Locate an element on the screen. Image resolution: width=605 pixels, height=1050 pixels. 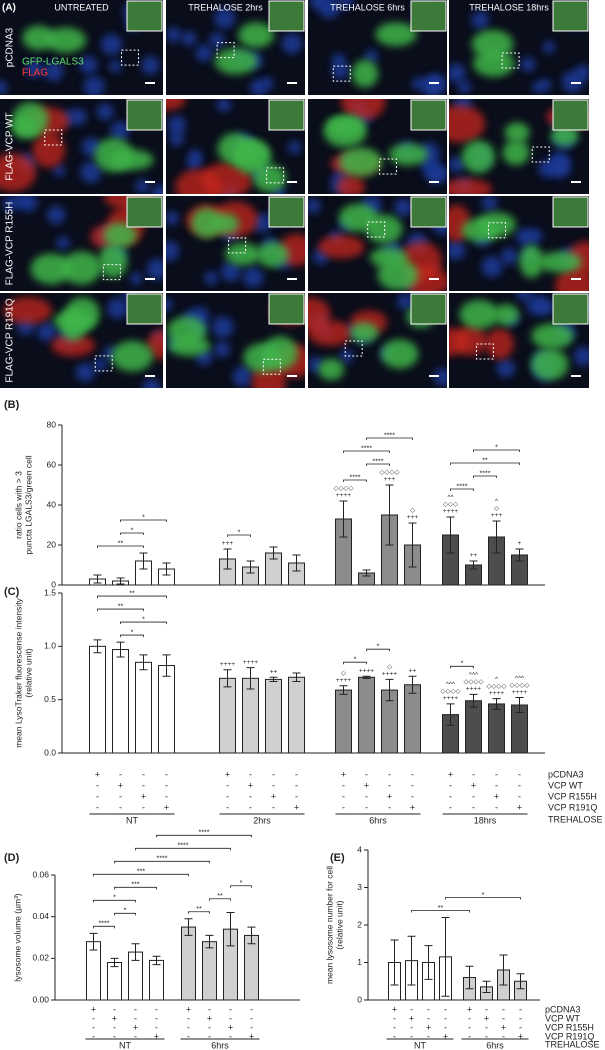
row-label: FLAG-VCP R191Q is located at coordinates (10, 340).